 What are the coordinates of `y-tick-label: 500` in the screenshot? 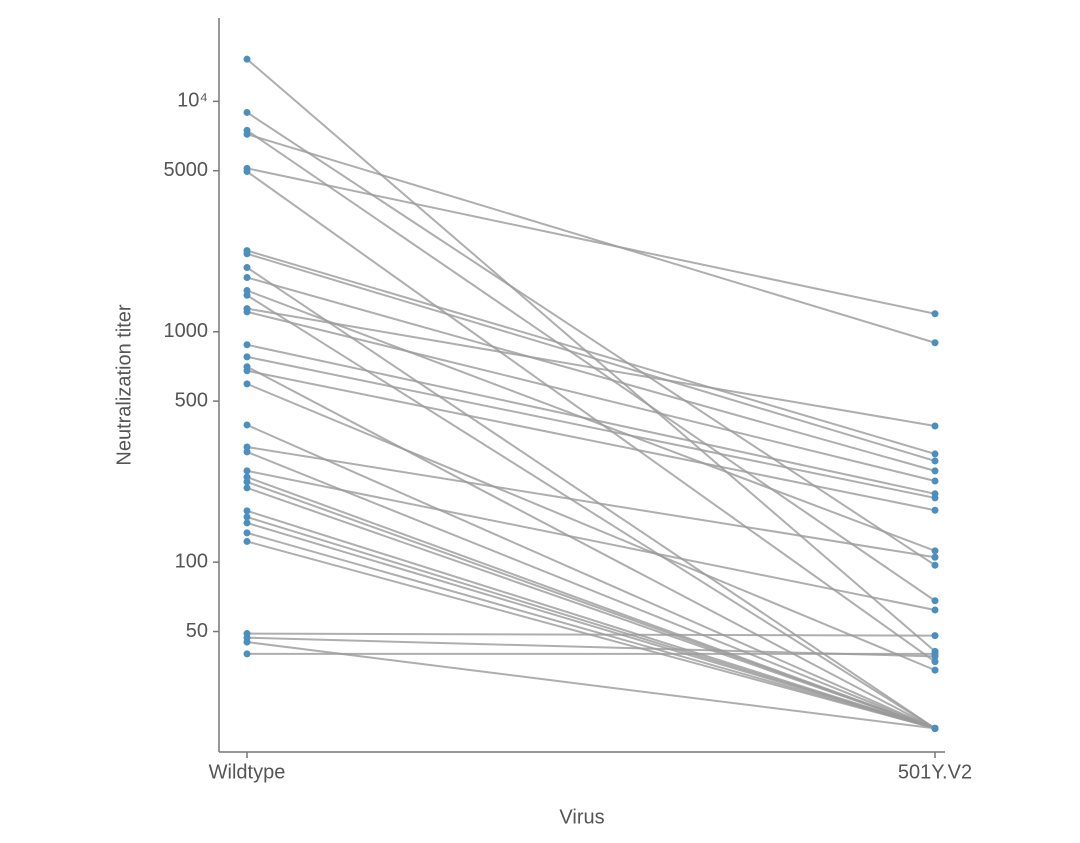 It's located at (191, 400).